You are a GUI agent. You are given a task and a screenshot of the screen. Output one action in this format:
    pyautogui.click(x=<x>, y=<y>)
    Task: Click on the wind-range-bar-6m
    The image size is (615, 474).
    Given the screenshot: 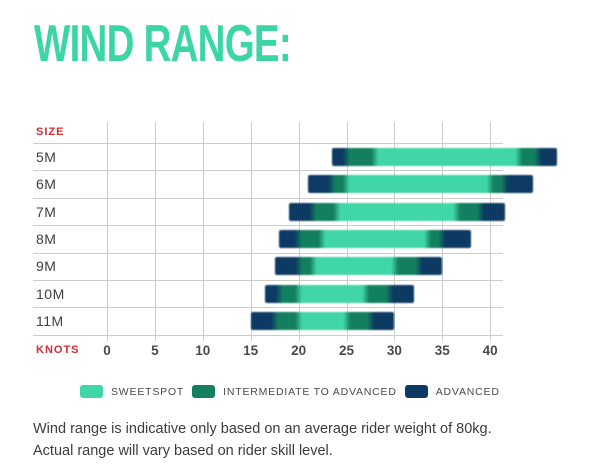 What is the action you would take?
    pyautogui.click(x=421, y=184)
    